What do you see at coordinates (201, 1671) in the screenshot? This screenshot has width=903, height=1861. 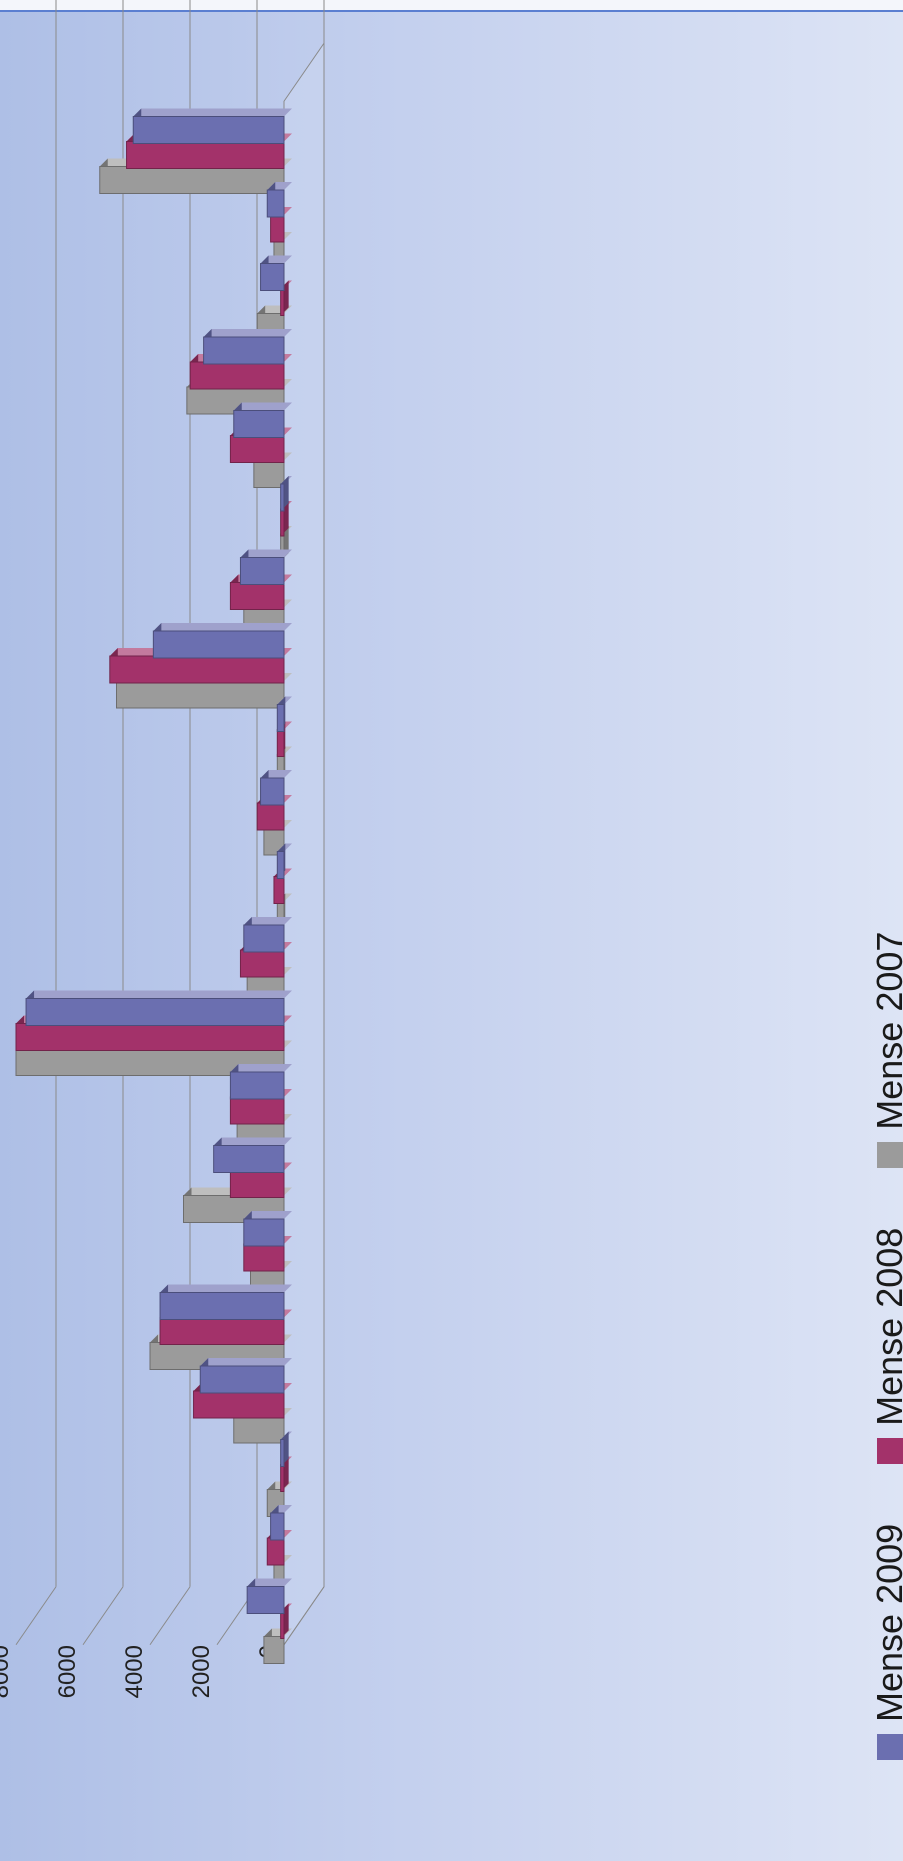 I see `tick-label: 2000` at bounding box center [201, 1671].